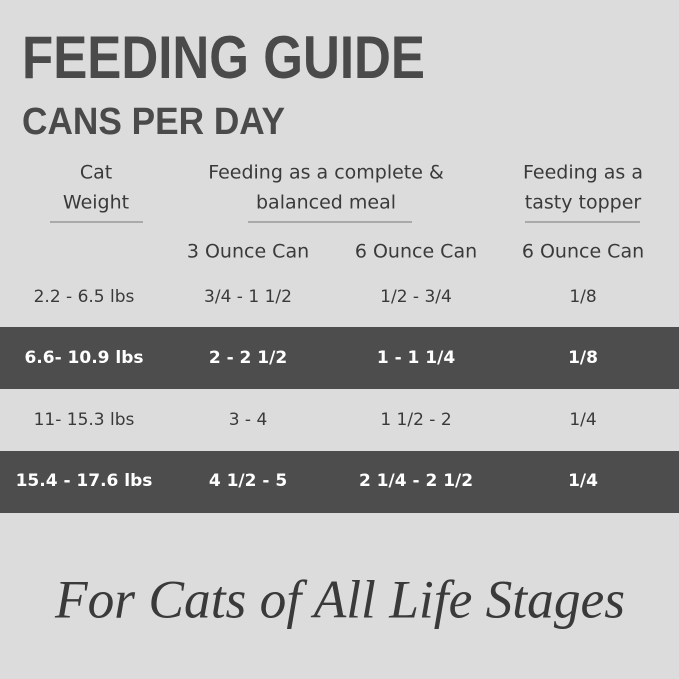 The image size is (679, 679). I want to click on sub-header: 3 Ounce Can, so click(248, 252).